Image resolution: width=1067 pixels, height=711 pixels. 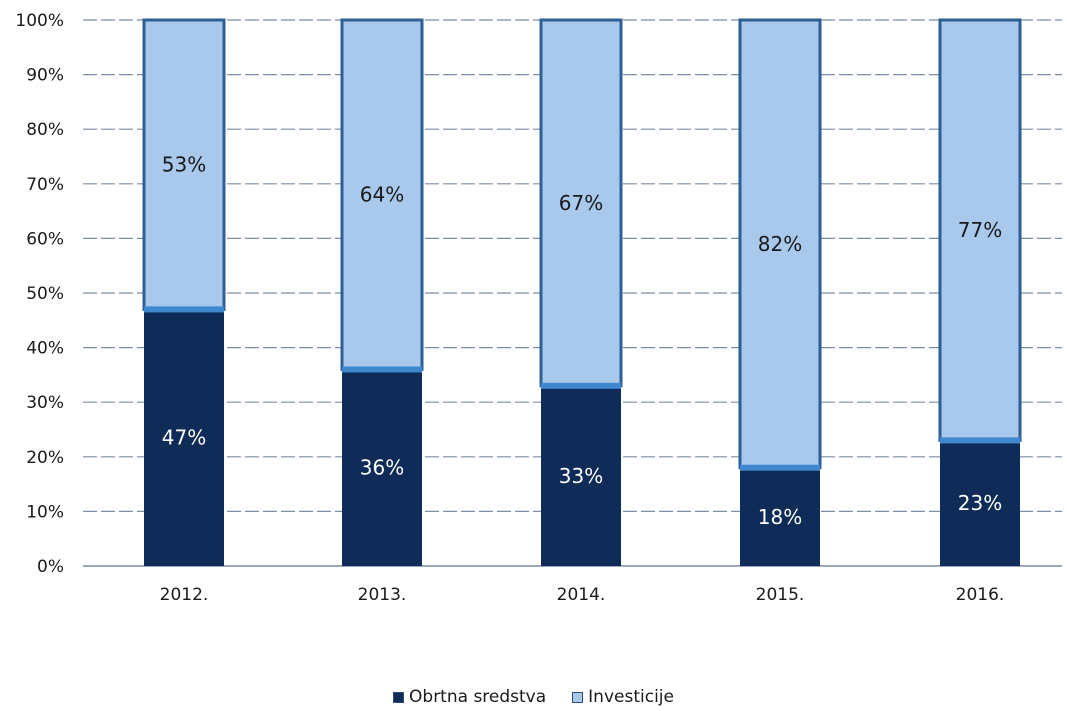 I want to click on y-tick-label: 60%, so click(x=45, y=239).